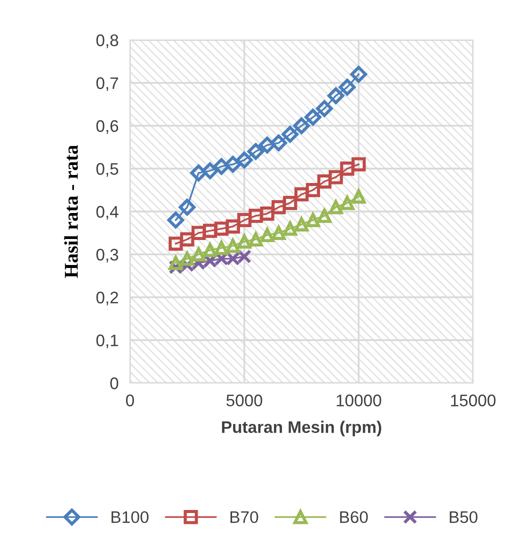 The height and width of the screenshot is (553, 525). I want to click on x-axis-title: Putaran Mesin (rpm), so click(302, 428).